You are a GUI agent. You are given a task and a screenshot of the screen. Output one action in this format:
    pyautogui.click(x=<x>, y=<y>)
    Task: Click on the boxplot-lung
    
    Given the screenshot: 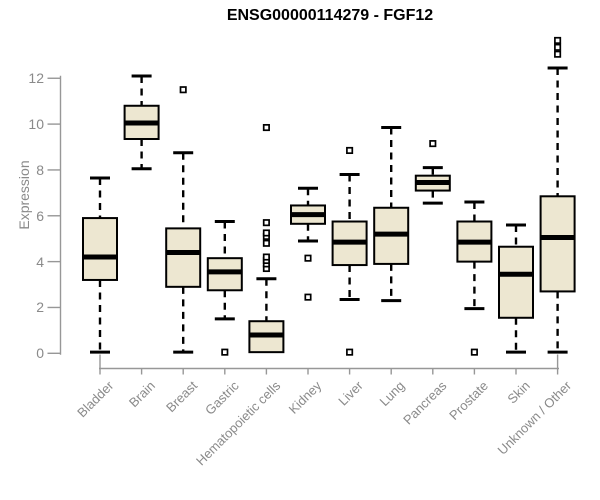 What is the action you would take?
    pyautogui.click(x=391, y=214)
    